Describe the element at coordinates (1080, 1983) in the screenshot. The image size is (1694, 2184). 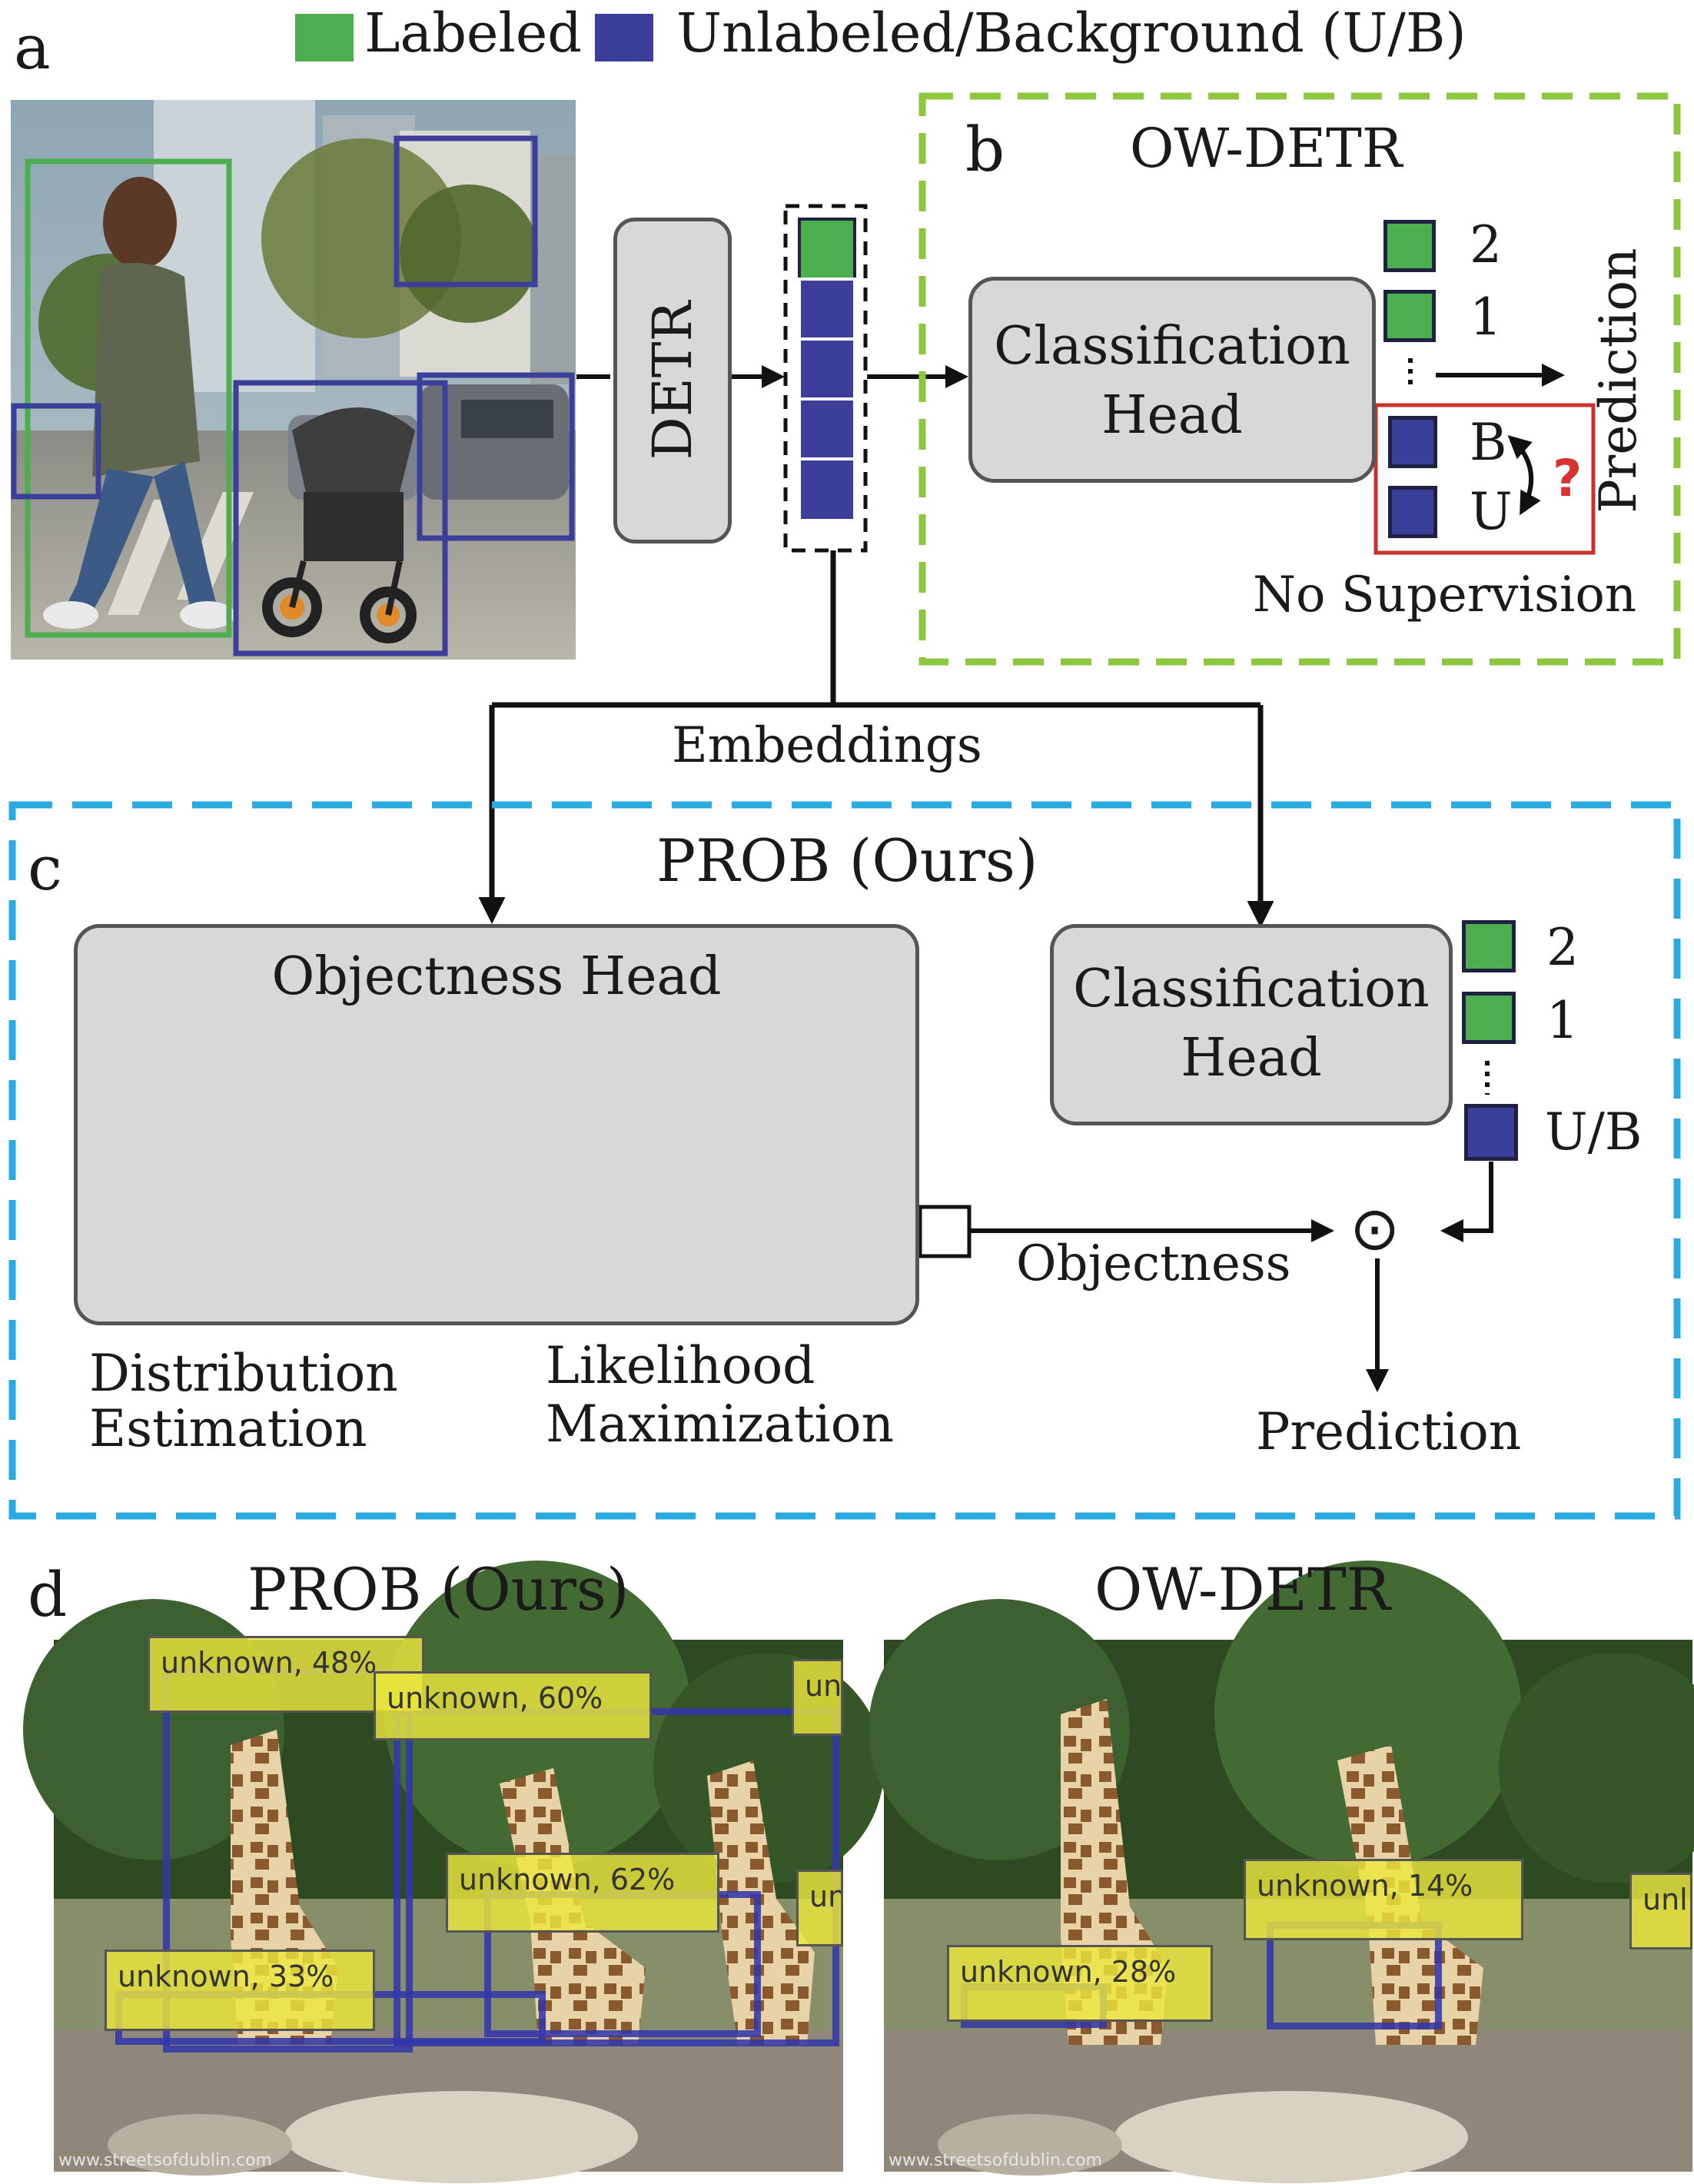
I see `detection-label: unknown, 28%` at that location.